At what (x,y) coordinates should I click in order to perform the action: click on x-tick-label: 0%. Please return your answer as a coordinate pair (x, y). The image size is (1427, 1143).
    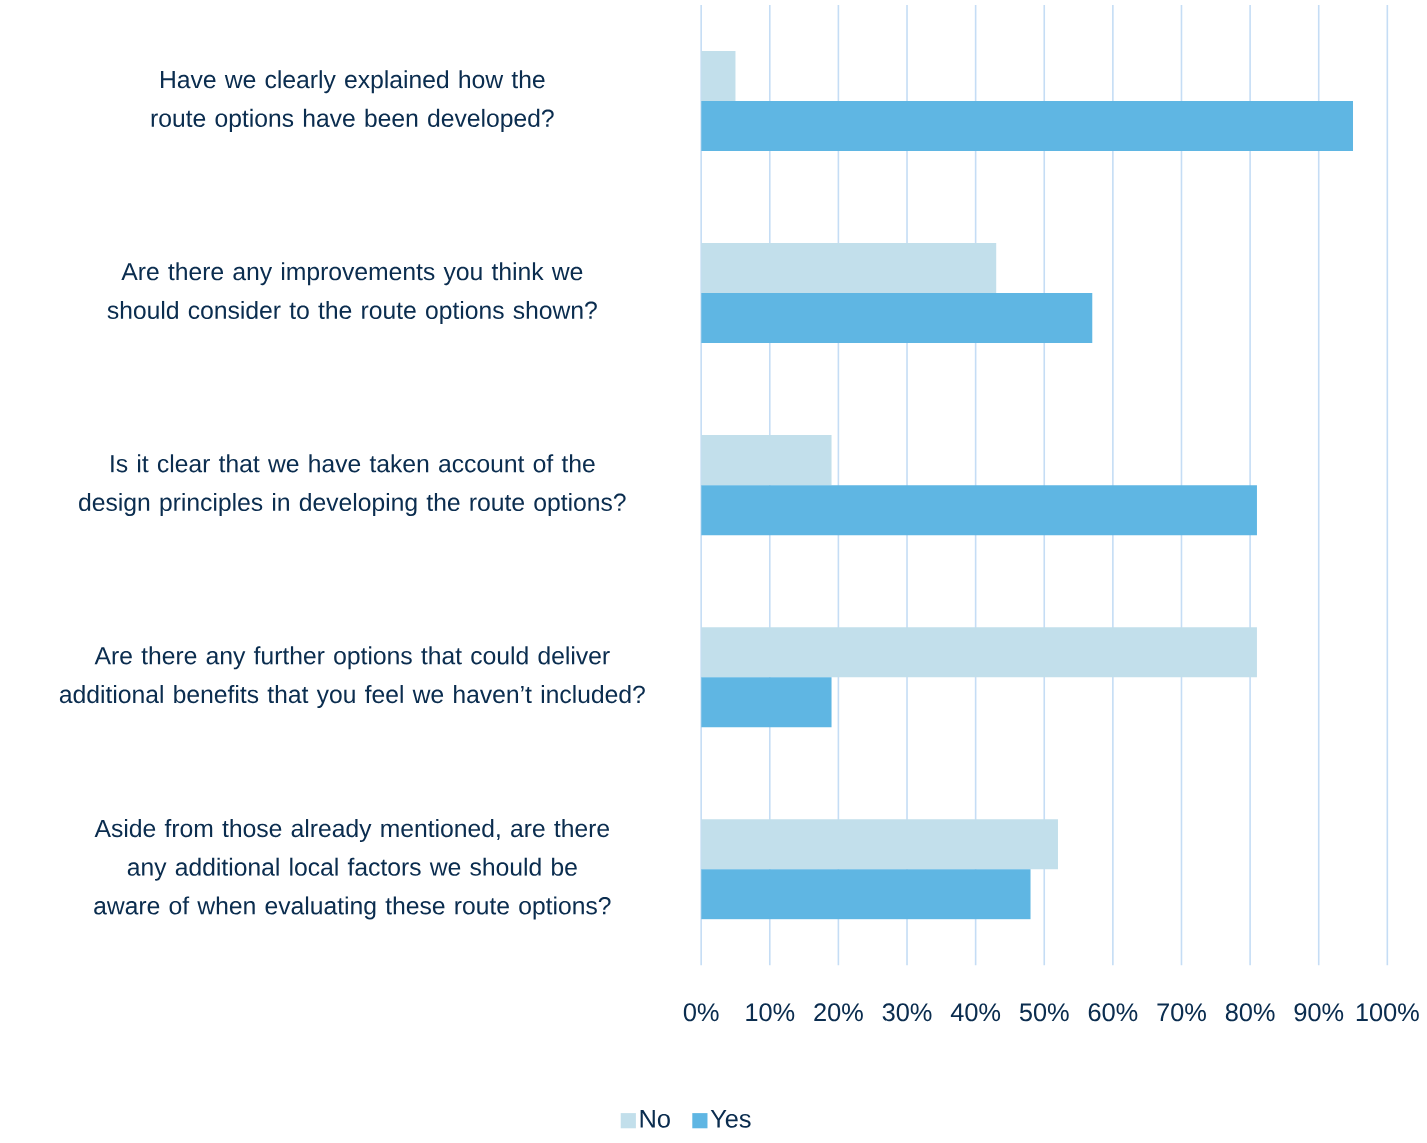
    Looking at the image, I should click on (701, 1012).